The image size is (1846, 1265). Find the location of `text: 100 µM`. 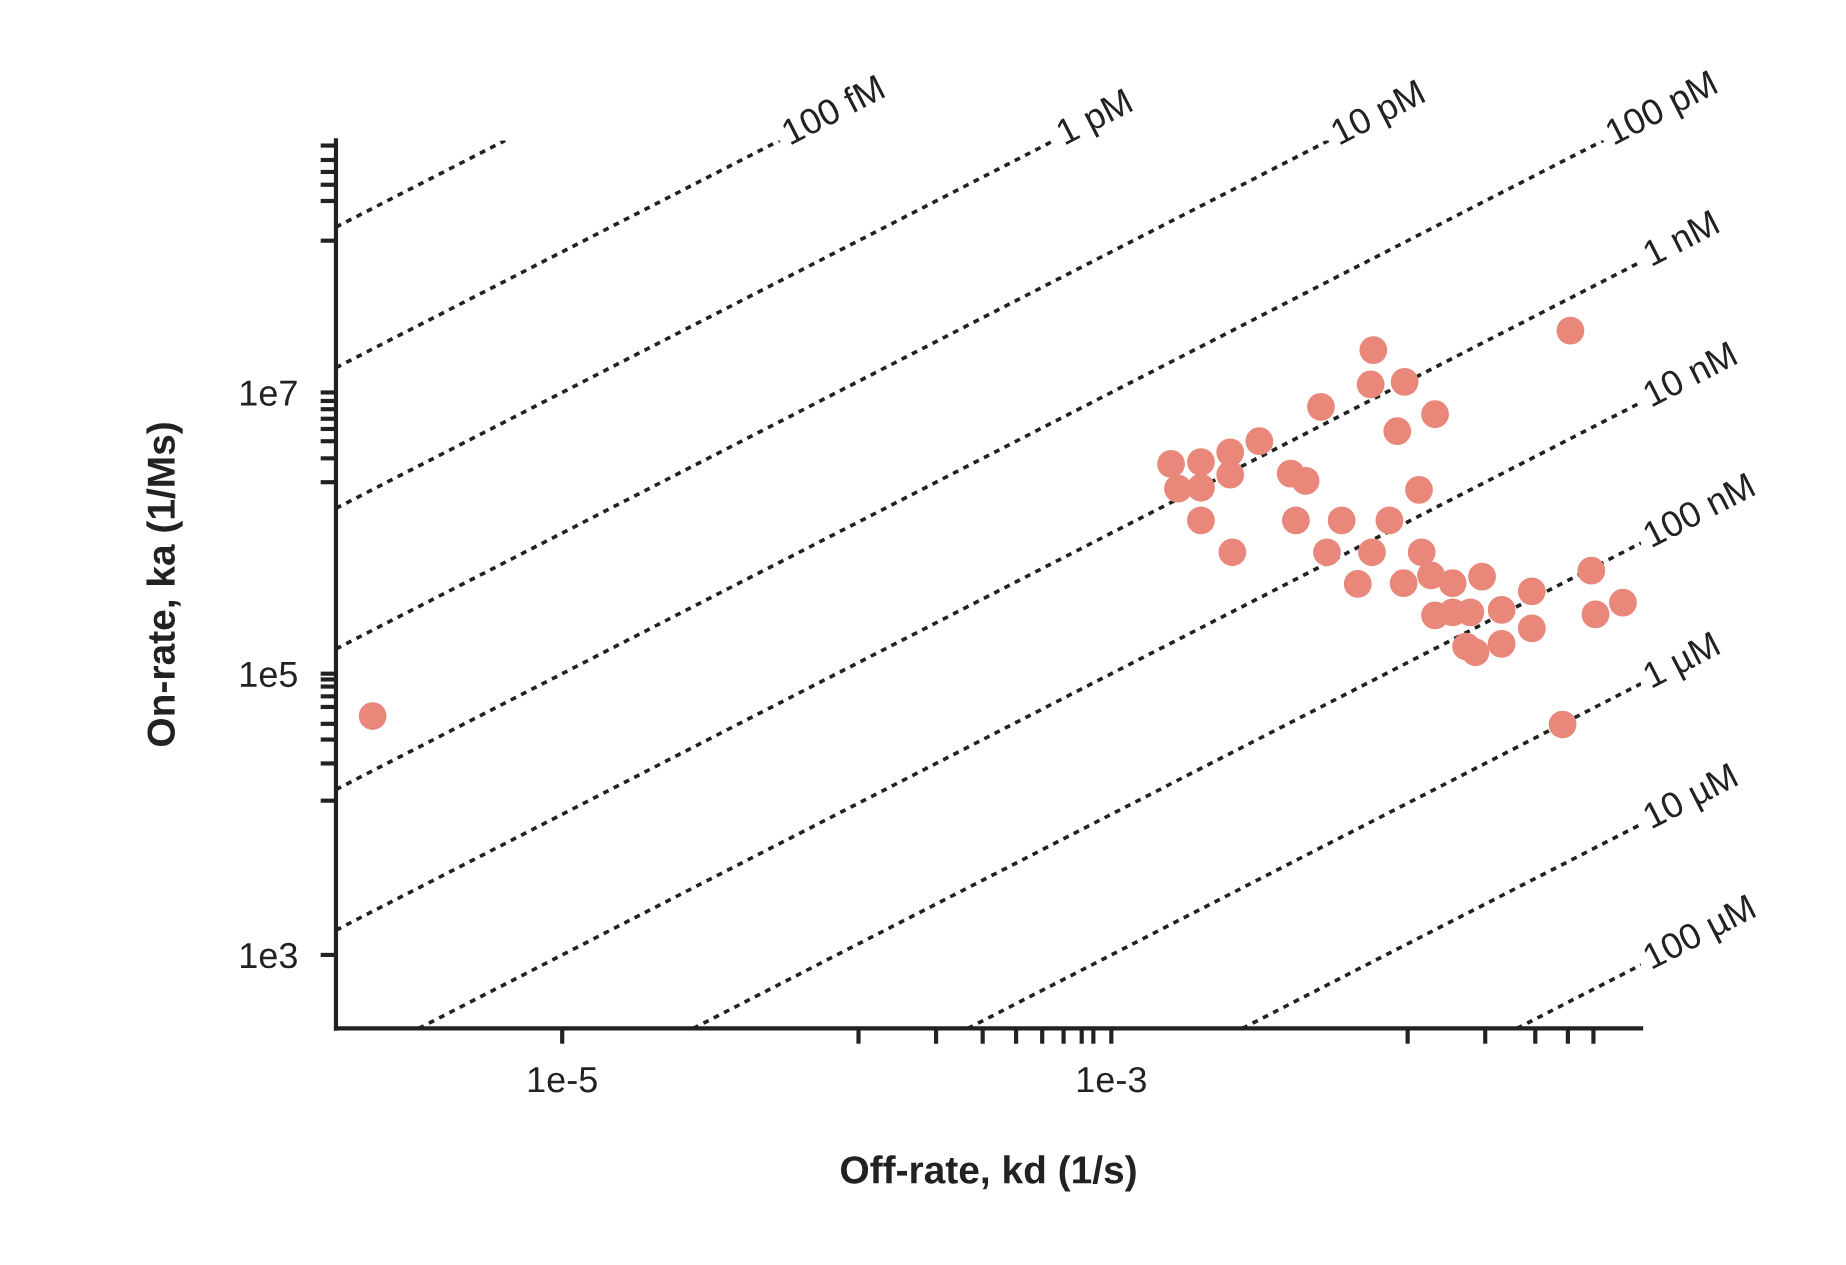

text: 100 µM is located at coordinates (1700, 935).